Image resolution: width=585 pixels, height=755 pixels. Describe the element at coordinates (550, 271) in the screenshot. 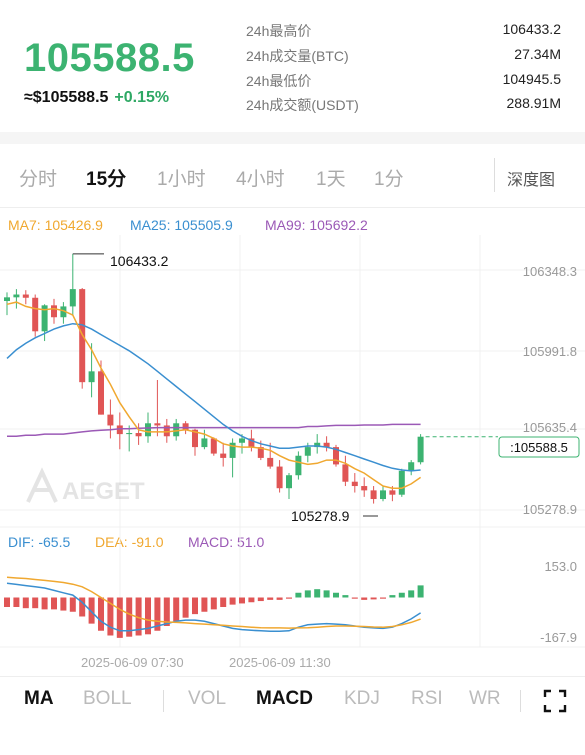

I see `price-axis-label: 106348.3` at that location.